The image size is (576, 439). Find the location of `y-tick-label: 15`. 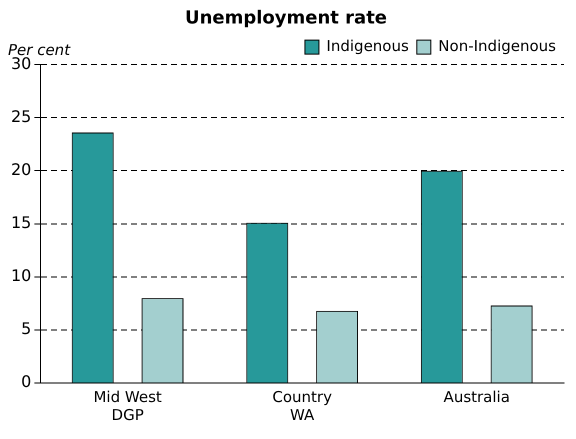

y-tick-label: 15 is located at coordinates (21, 222).